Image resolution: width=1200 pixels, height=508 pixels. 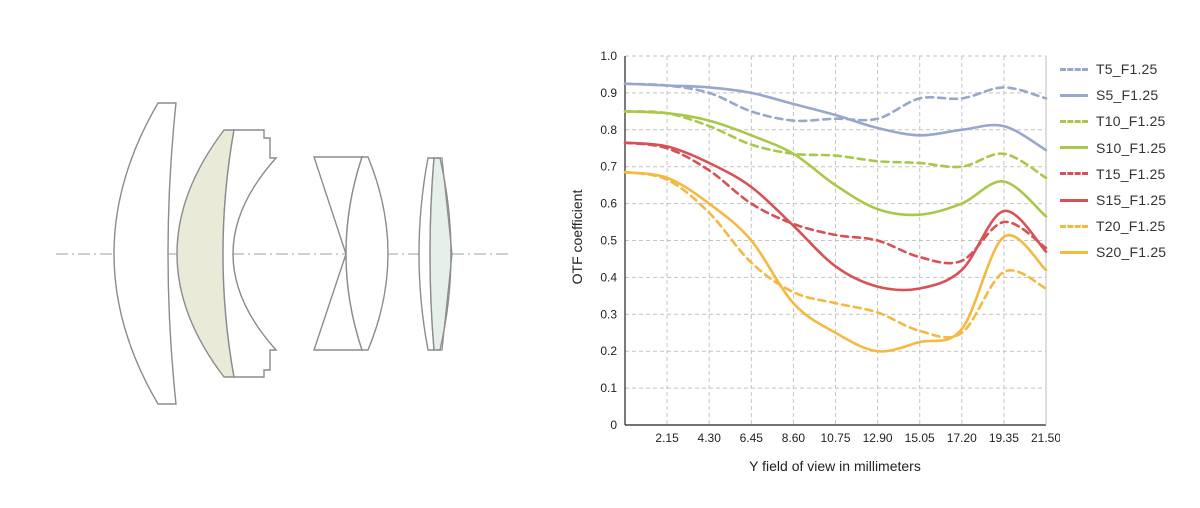 I want to click on y-tick-label: 0.9, so click(x=608, y=93).